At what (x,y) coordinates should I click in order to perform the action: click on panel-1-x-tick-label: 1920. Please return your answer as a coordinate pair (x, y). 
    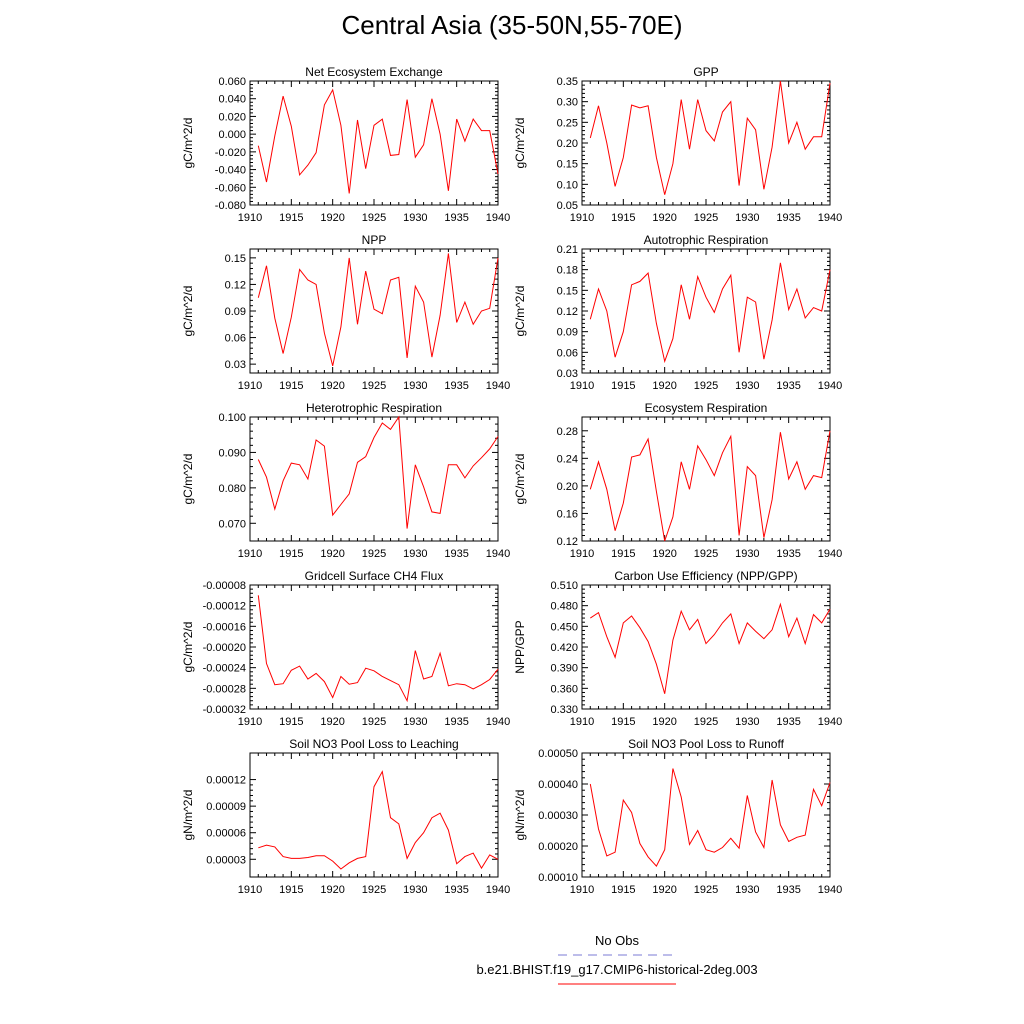
    Looking at the image, I should click on (332, 218).